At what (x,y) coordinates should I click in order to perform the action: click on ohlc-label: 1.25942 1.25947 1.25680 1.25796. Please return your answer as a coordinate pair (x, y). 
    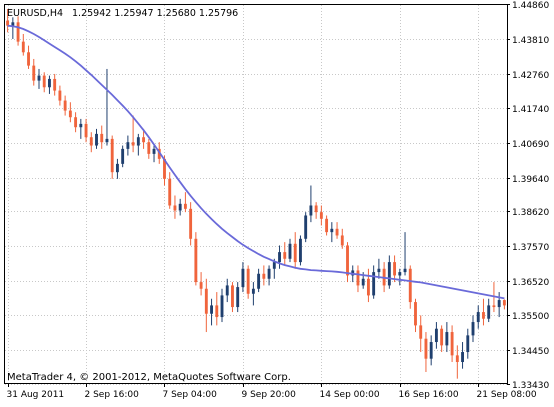
    Looking at the image, I should click on (155, 13).